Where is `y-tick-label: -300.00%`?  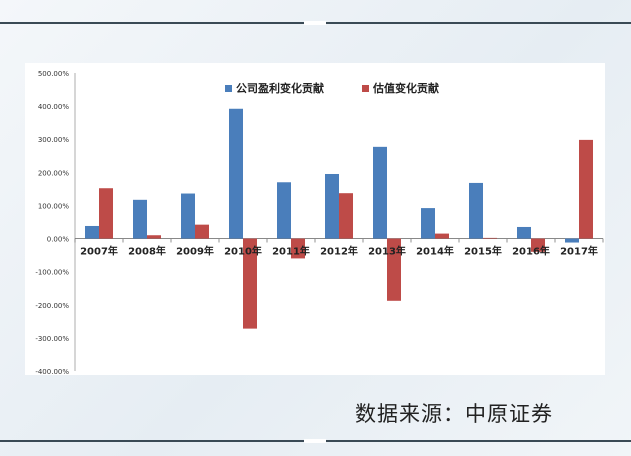 y-tick-label: -300.00% is located at coordinates (52, 339).